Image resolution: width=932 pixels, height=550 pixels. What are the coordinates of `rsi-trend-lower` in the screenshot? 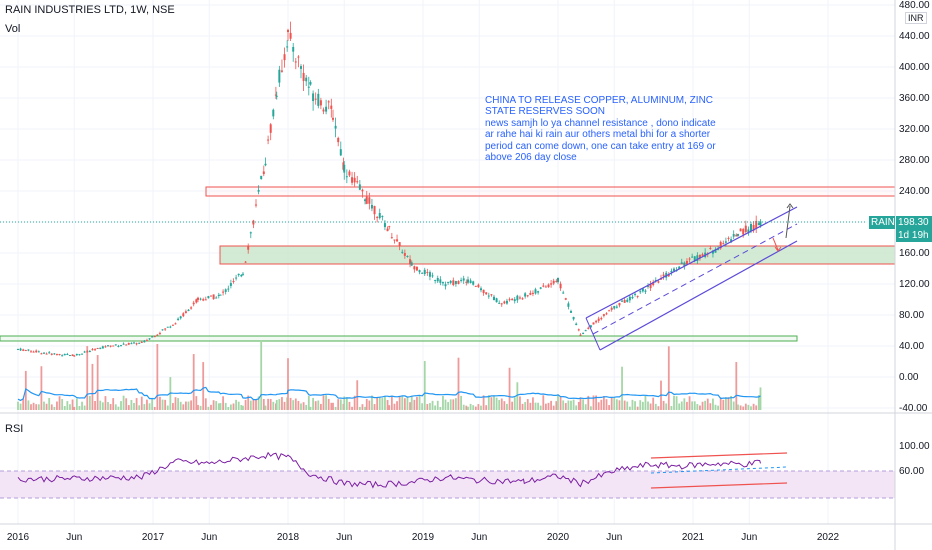 It's located at (719, 485).